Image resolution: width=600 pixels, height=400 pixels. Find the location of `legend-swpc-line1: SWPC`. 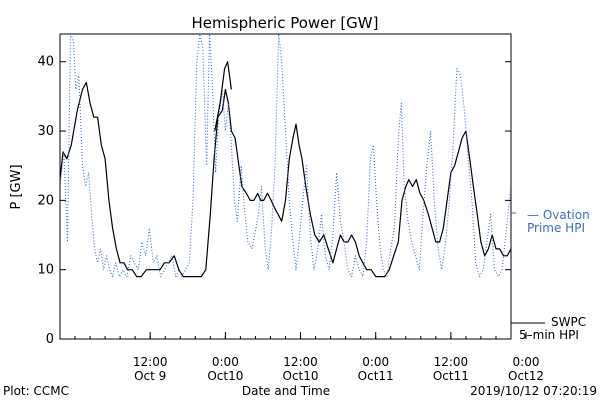

legend-swpc-line1: SWPC is located at coordinates (568, 322).